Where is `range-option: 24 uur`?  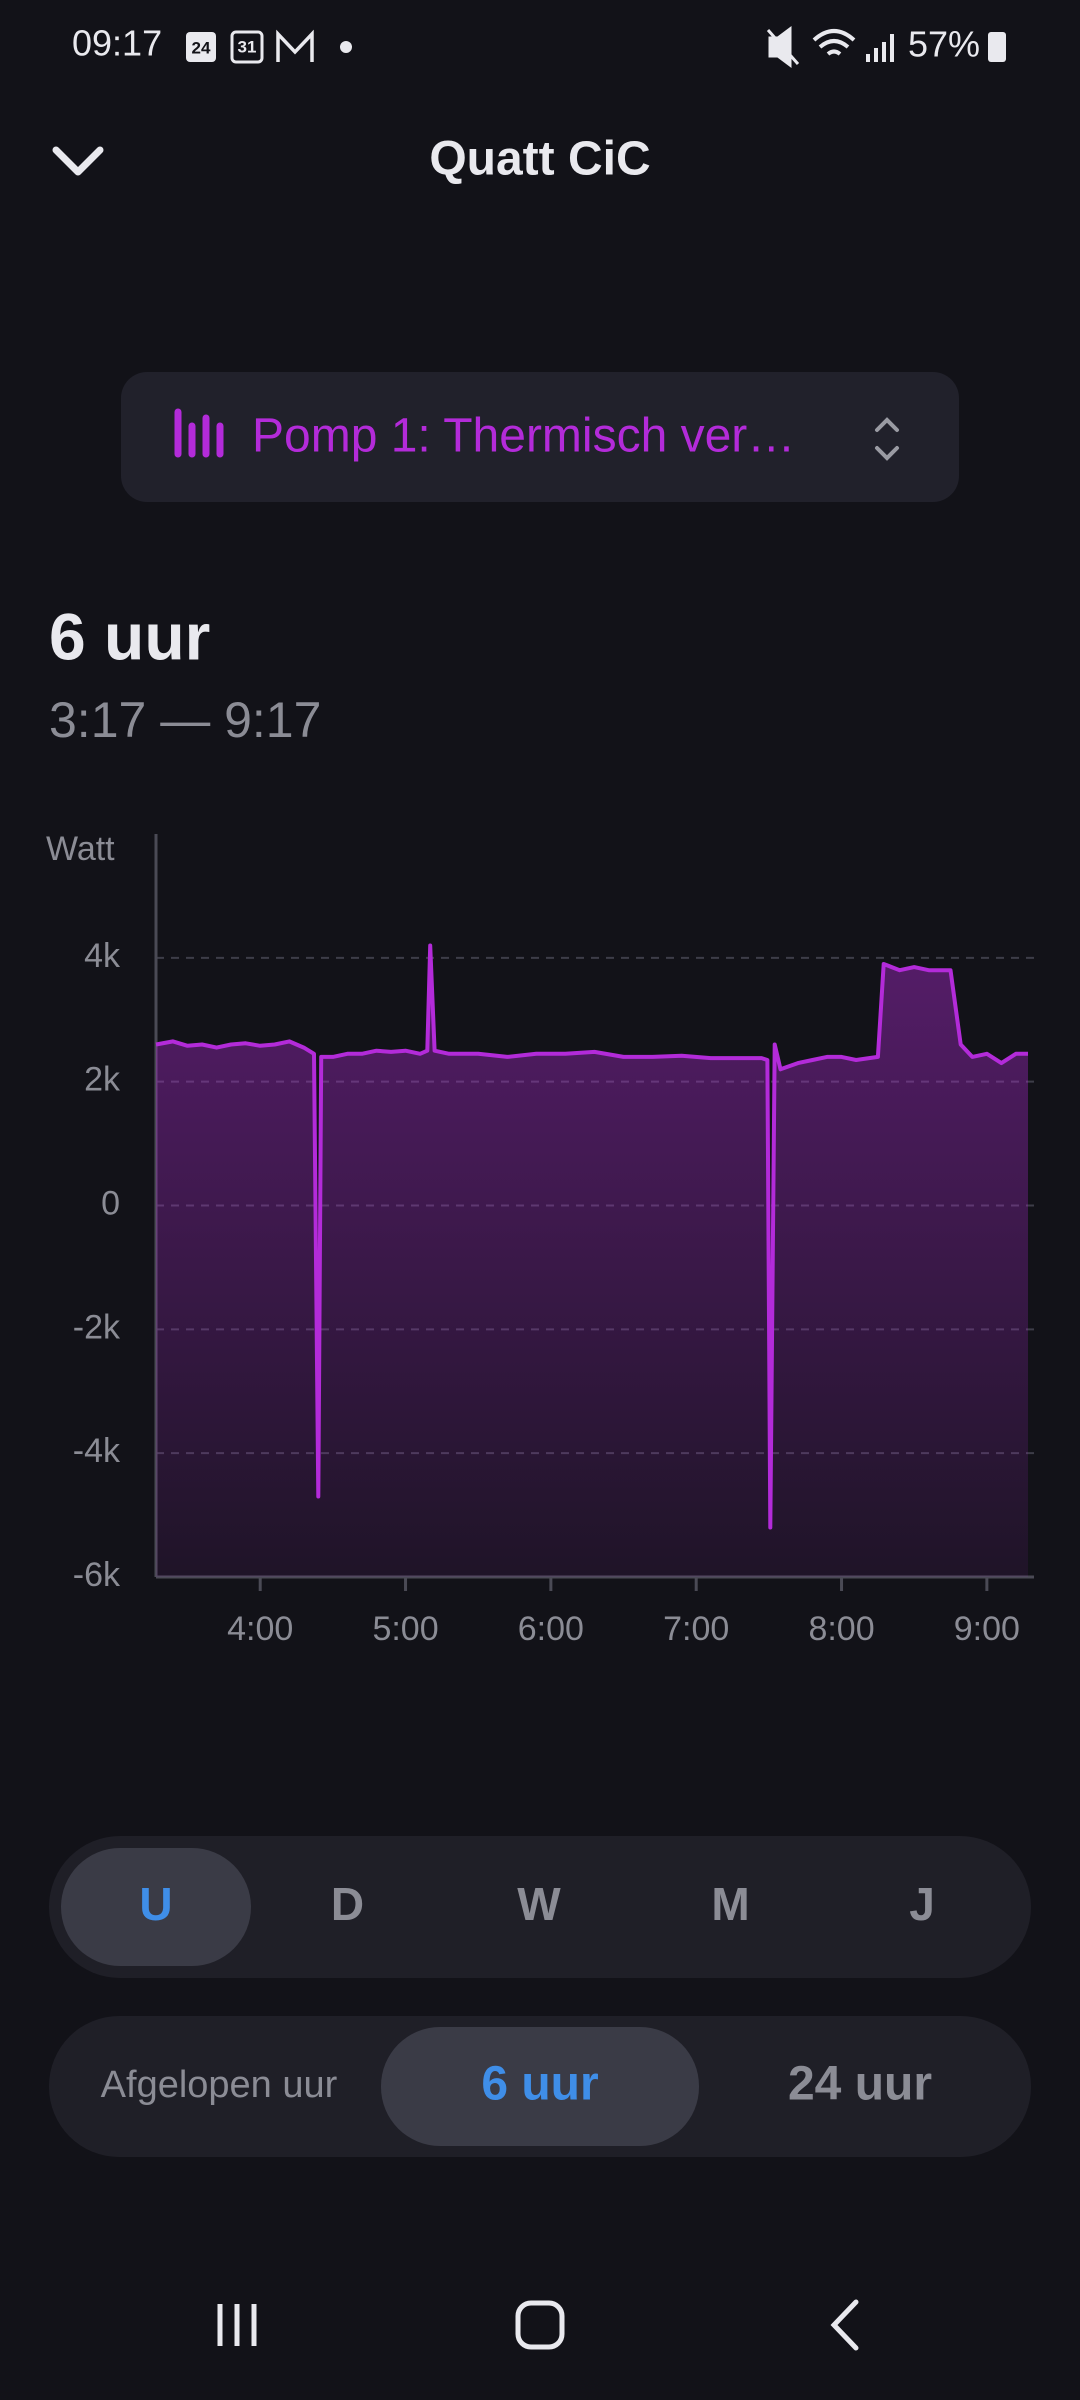
range-option: 24 uur is located at coordinates (860, 2084).